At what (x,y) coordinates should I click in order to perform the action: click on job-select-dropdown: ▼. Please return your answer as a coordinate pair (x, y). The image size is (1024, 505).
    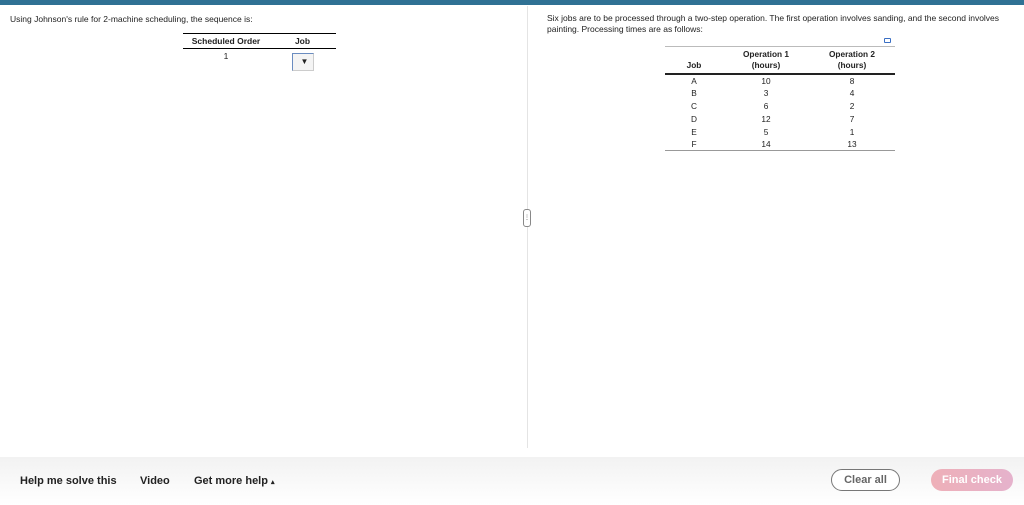
    Looking at the image, I should click on (302, 62).